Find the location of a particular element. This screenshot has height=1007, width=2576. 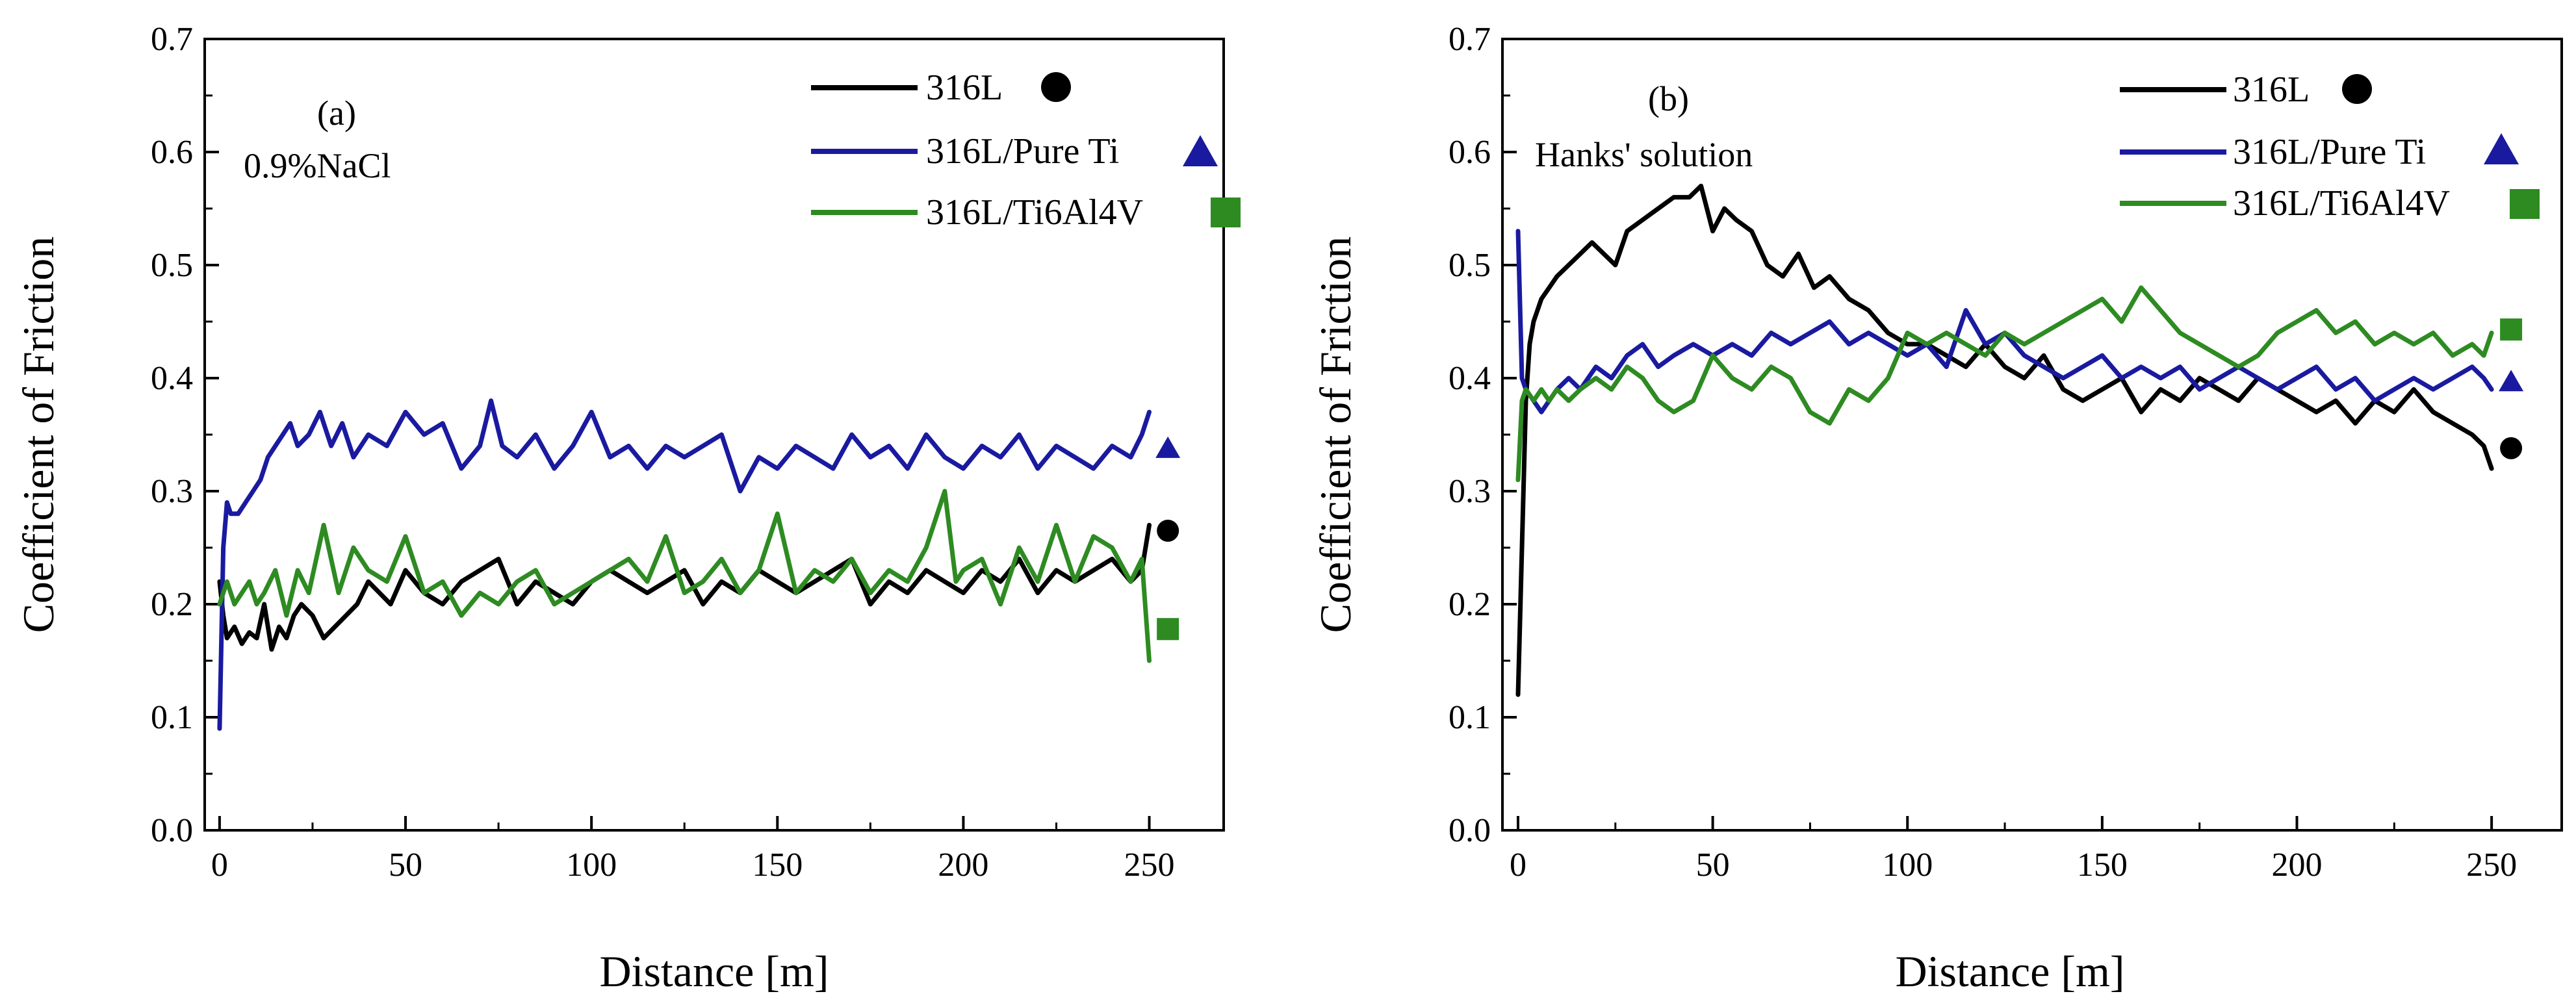

panel-b-end-markers is located at coordinates (2511, 388).